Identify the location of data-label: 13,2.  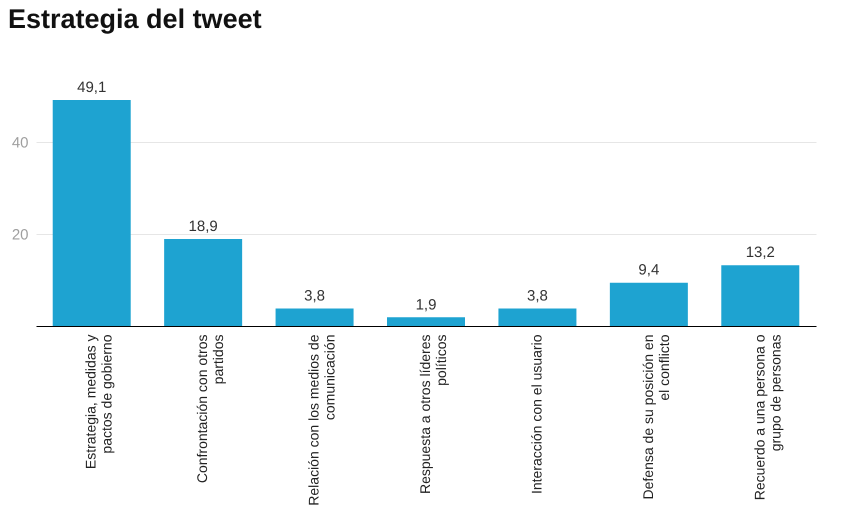
(760, 253).